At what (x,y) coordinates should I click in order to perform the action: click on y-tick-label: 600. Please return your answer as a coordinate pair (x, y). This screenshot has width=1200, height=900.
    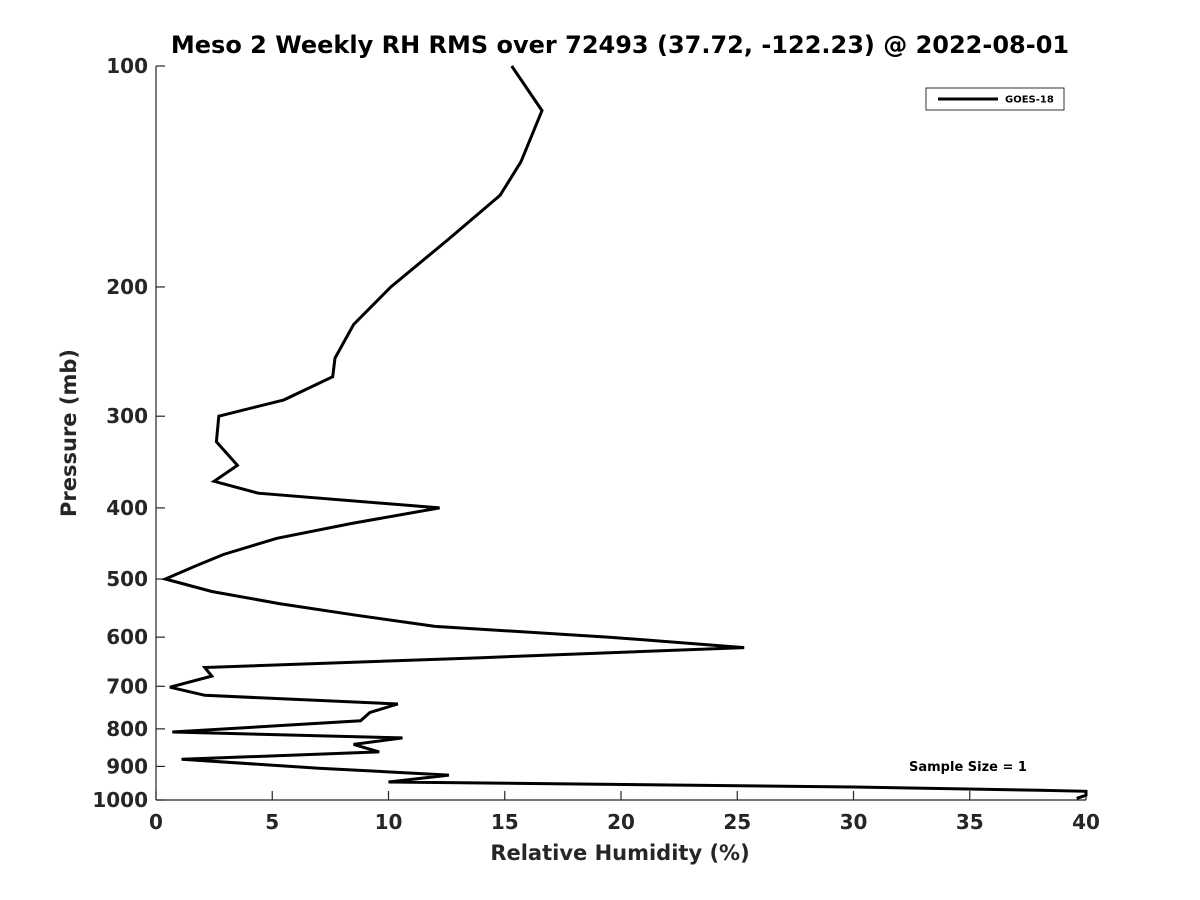
    Looking at the image, I should click on (127, 637).